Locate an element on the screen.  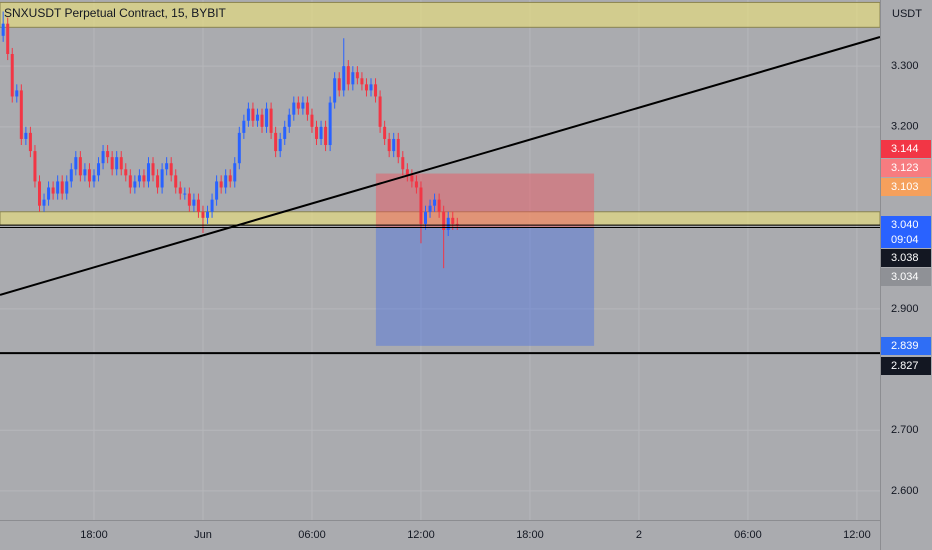
y-tick-label: 3.300 is located at coordinates (905, 66).